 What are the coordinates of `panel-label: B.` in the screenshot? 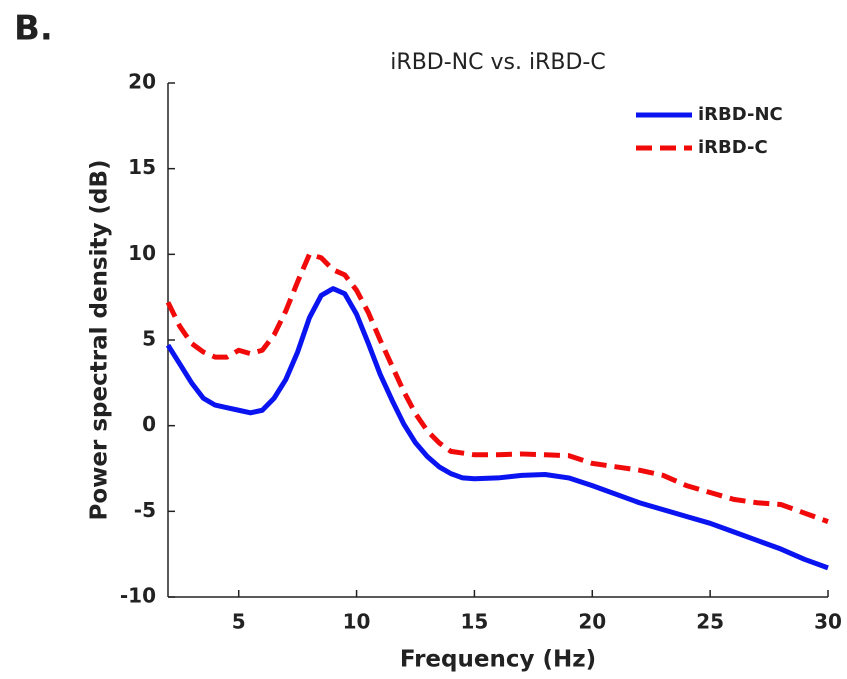 It's located at (33, 29).